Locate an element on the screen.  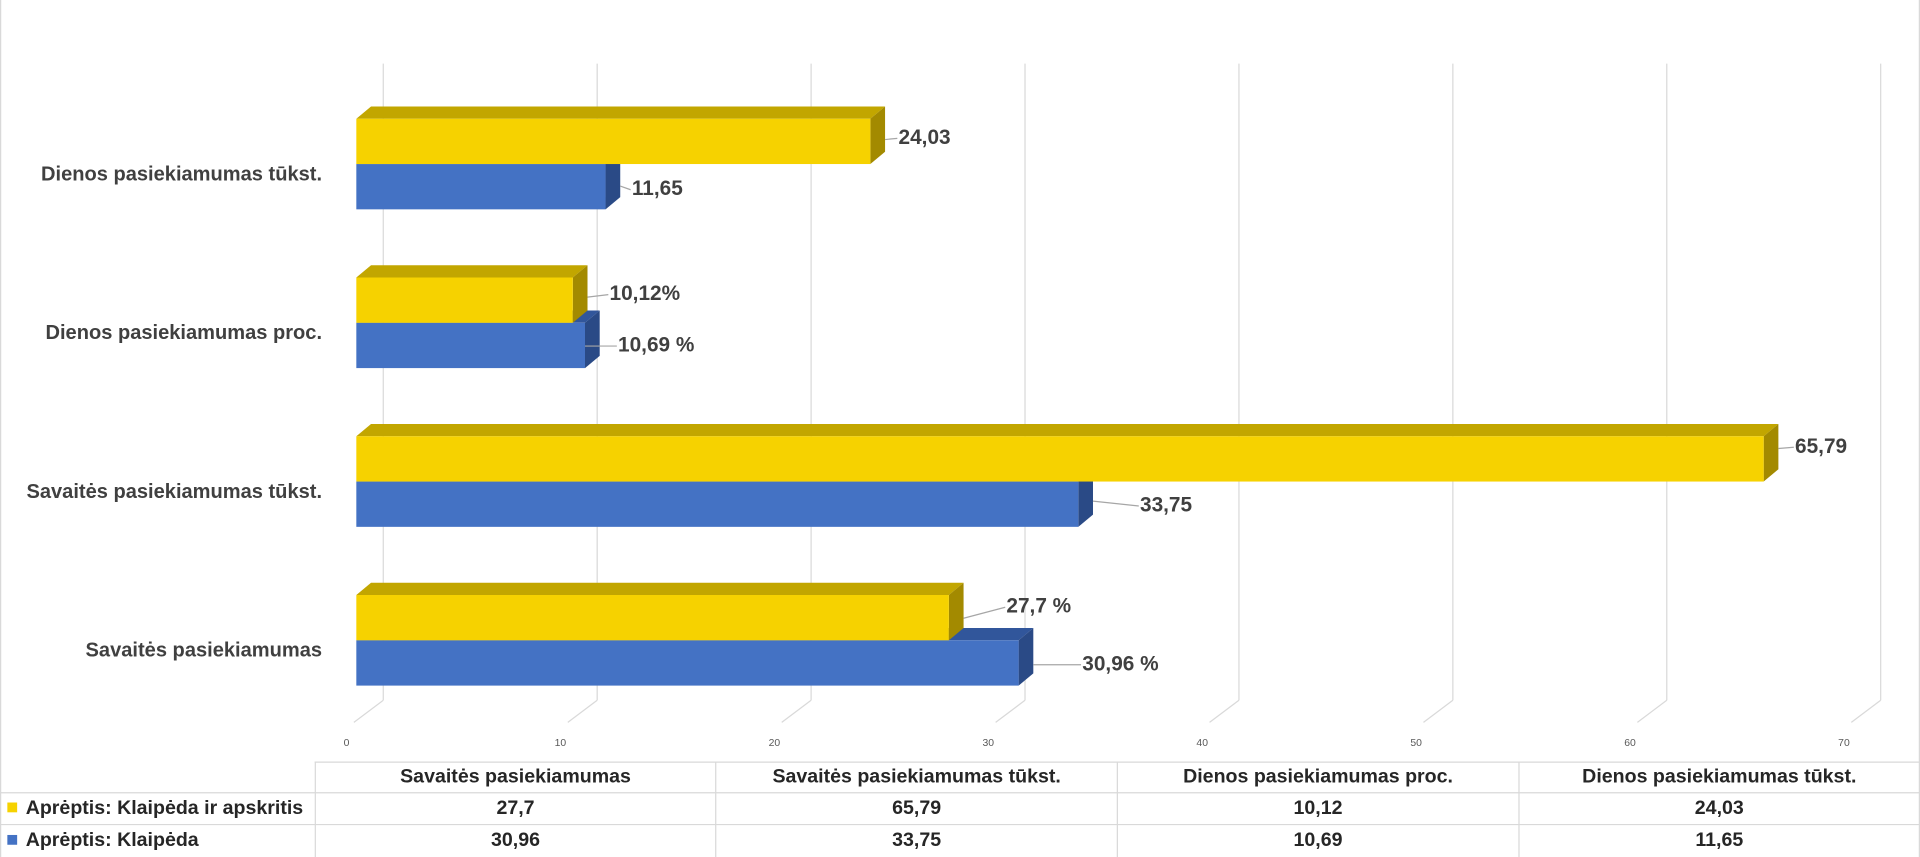
legend-key-klaipeda is located at coordinates (12, 839).